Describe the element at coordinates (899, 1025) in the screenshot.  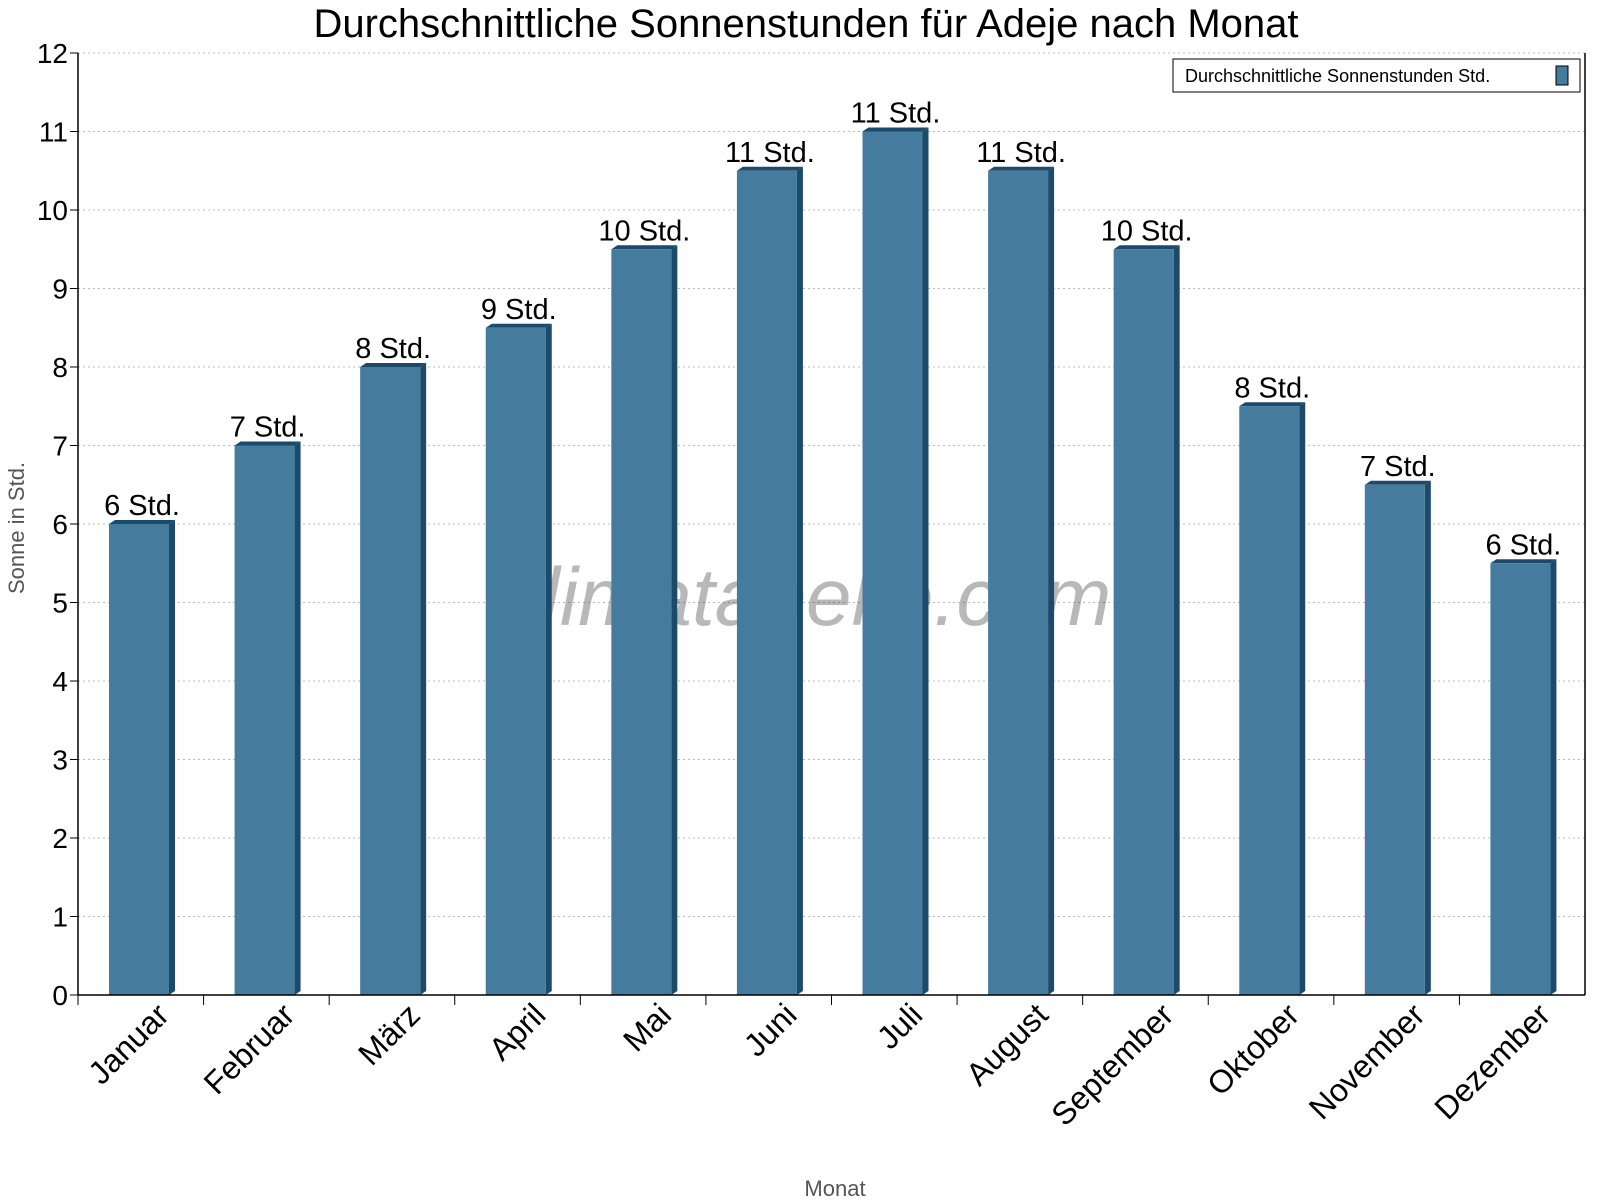
I see `x-tick-label: Juli` at that location.